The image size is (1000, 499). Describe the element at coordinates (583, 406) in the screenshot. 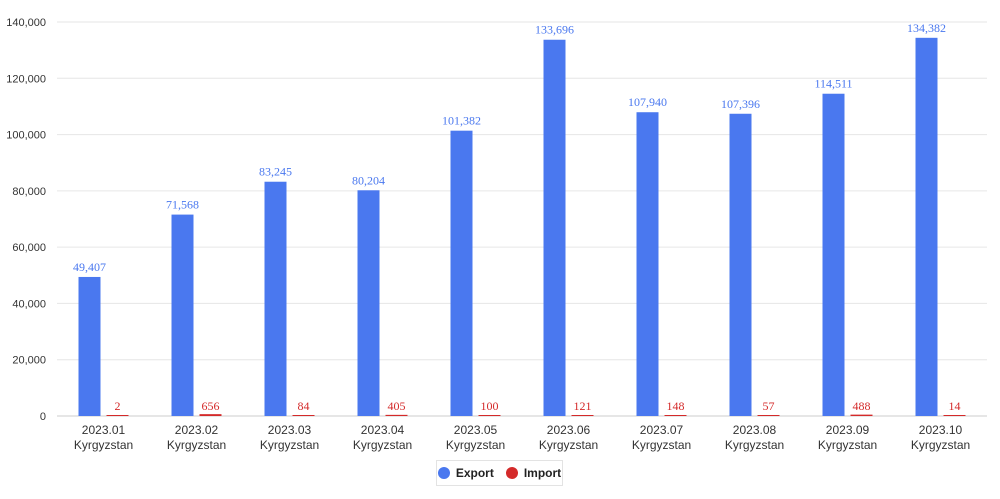

I see `import-data-label: 121` at that location.